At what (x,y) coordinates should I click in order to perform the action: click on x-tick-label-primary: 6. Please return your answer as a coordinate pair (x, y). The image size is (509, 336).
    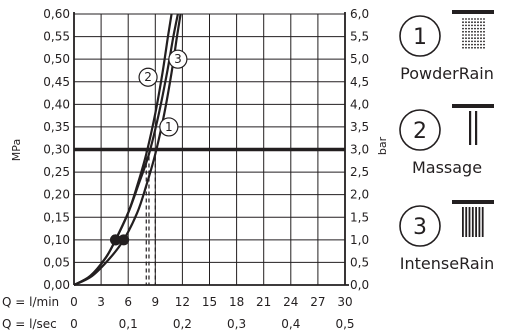
    Looking at the image, I should click on (128, 302).